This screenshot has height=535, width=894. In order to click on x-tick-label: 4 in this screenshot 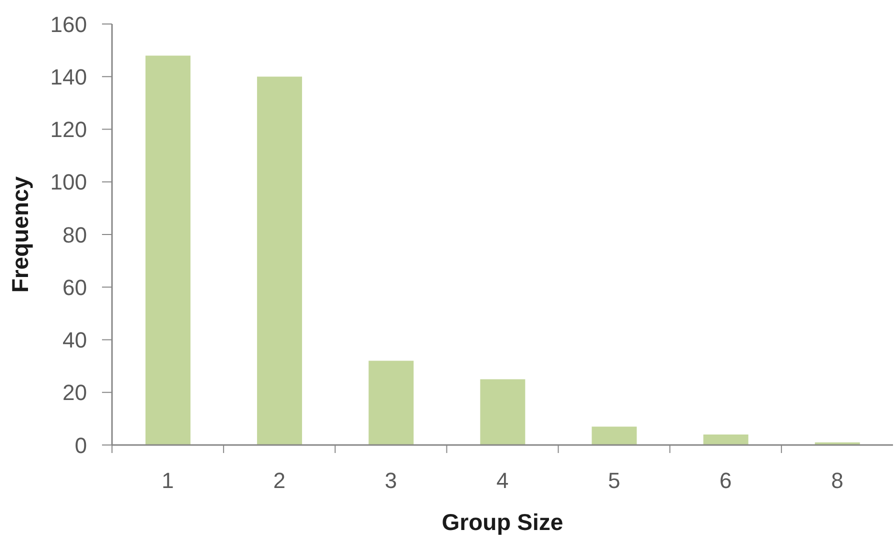, I will do `click(502, 480)`.